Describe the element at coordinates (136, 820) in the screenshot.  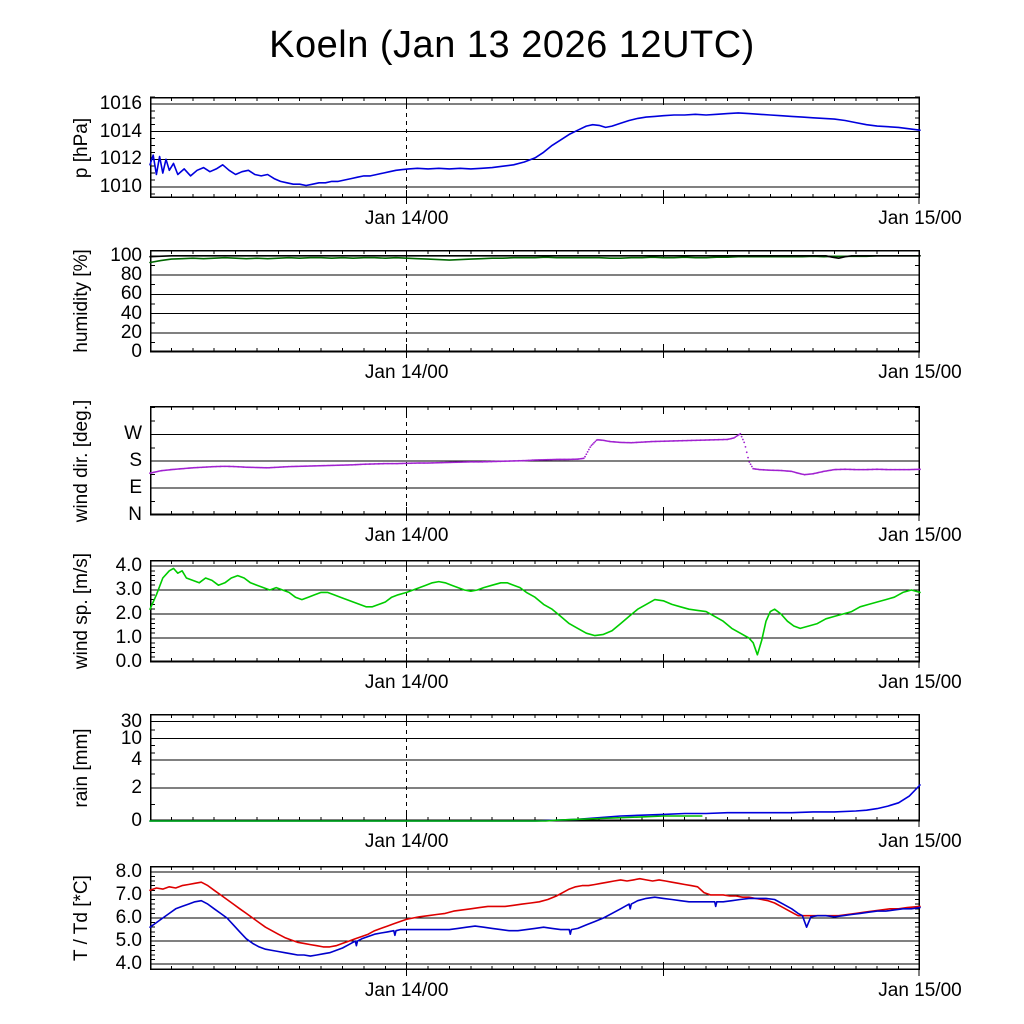
I see `rain-ytick-label: 0` at that location.